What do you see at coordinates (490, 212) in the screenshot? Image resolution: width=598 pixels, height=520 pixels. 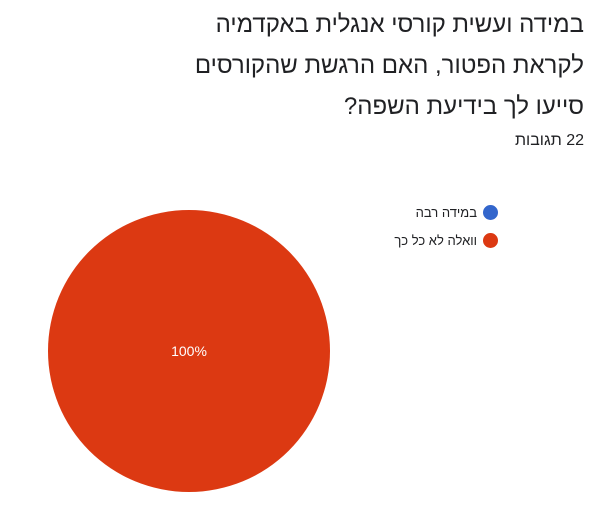 I see `legend-swatch-blue` at bounding box center [490, 212].